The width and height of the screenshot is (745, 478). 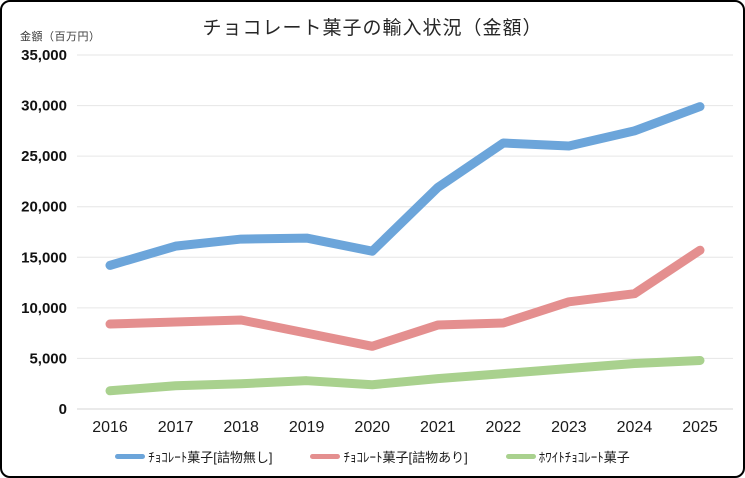 What do you see at coordinates (44, 106) in the screenshot?
I see `y-tick-label: 30,000` at bounding box center [44, 106].